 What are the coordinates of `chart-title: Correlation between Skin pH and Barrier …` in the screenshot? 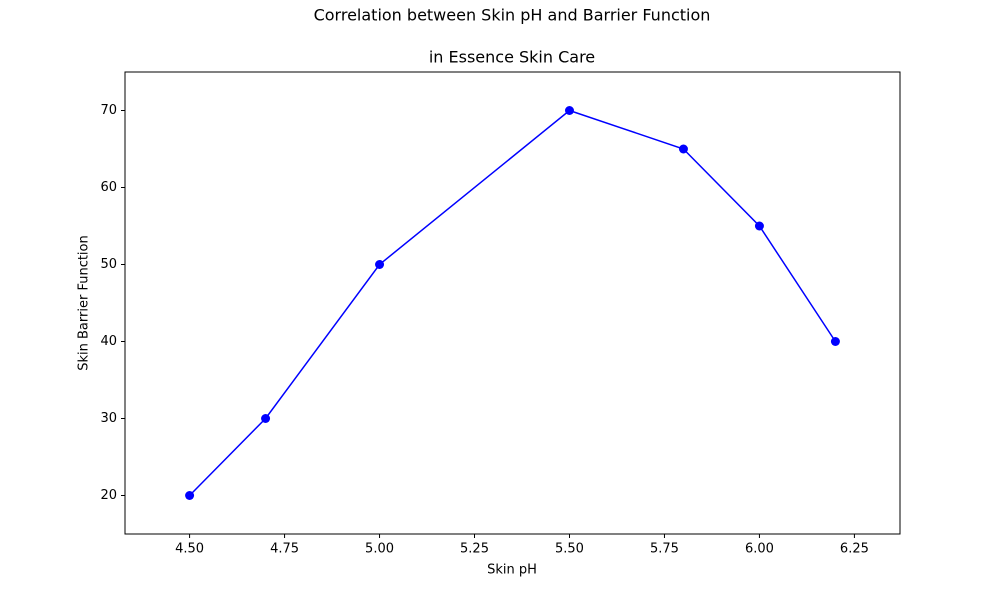 It's located at (512, 15).